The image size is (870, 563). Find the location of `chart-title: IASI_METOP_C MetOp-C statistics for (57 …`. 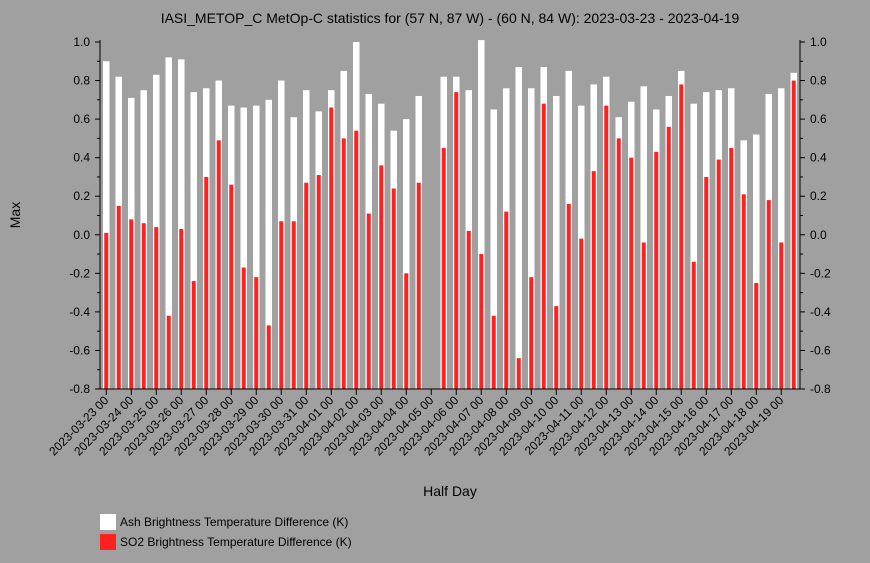

chart-title: IASI_METOP_C MetOp-C statistics for (57 … is located at coordinates (450, 18).